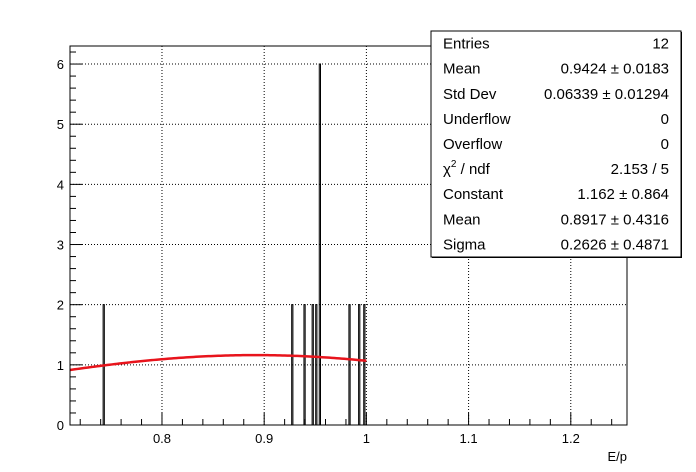 The width and height of the screenshot is (696, 472). Describe the element at coordinates (60, 305) in the screenshot. I see `y-tick-label: 2` at that location.